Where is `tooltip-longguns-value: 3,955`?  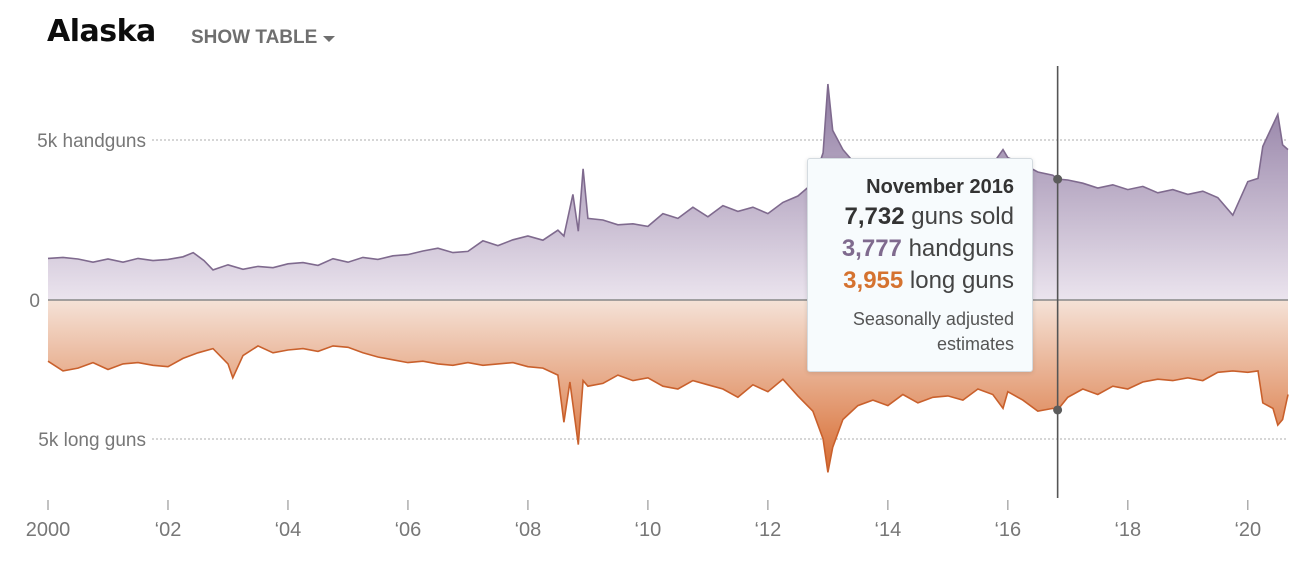
tooltip-longguns-value: 3,955 is located at coordinates (873, 280).